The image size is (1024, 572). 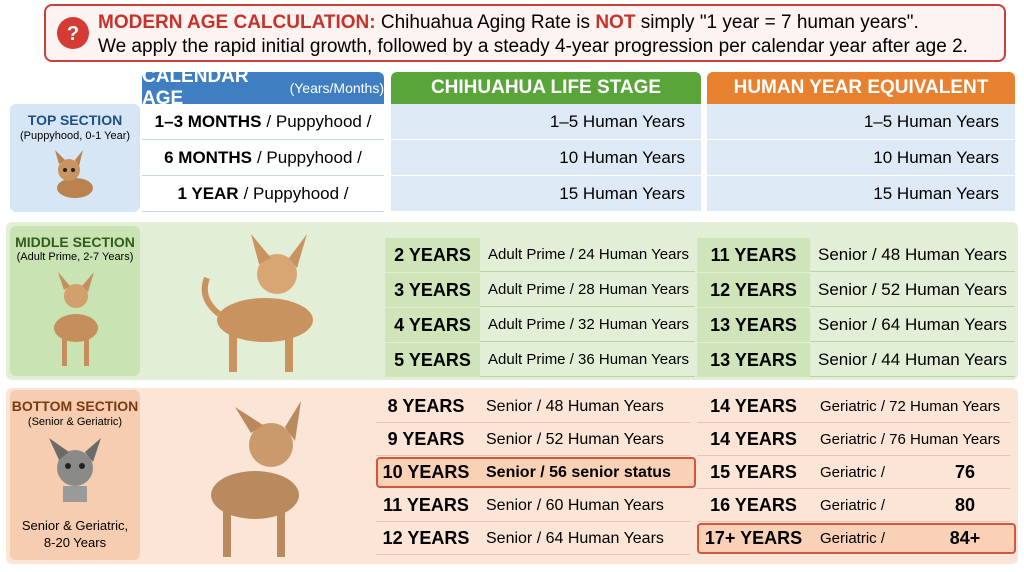 I want to click on section-sub: (Puppyhood, 0-1 Year), so click(x=75, y=136).